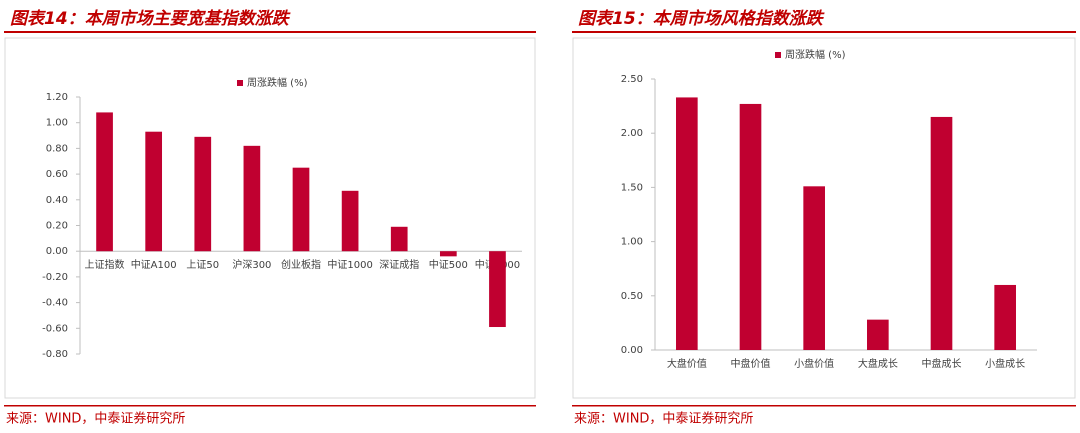 This screenshot has height=433, width=1080. I want to click on x-tick-label: 中盘成长, so click(942, 363).